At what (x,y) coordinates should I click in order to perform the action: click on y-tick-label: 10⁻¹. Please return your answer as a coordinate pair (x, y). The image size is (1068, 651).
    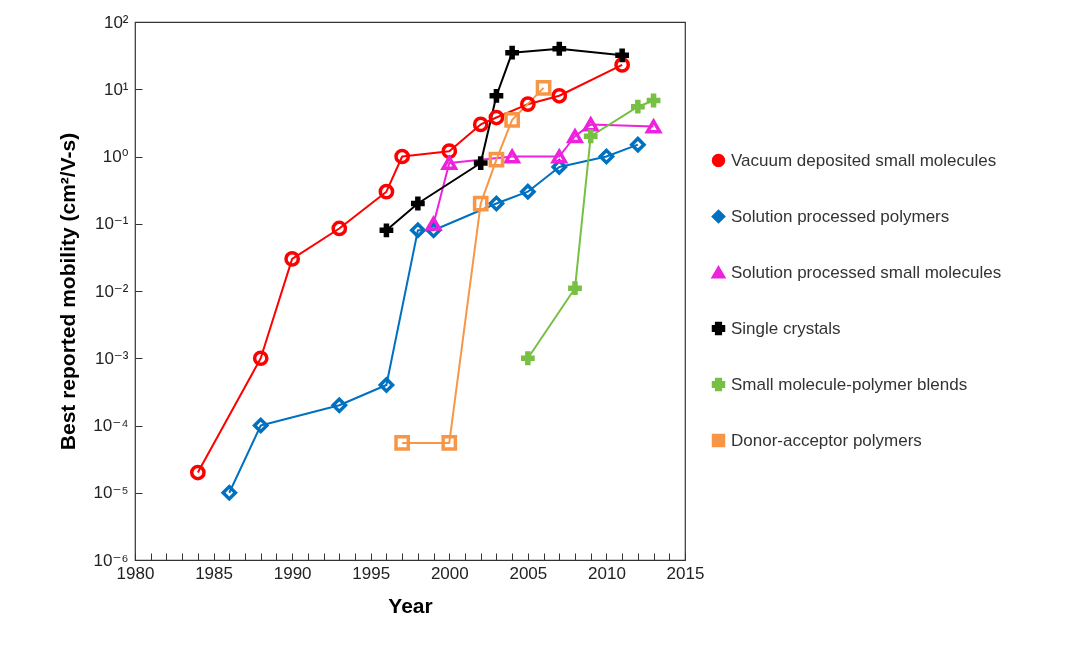
    Looking at the image, I should click on (111, 224).